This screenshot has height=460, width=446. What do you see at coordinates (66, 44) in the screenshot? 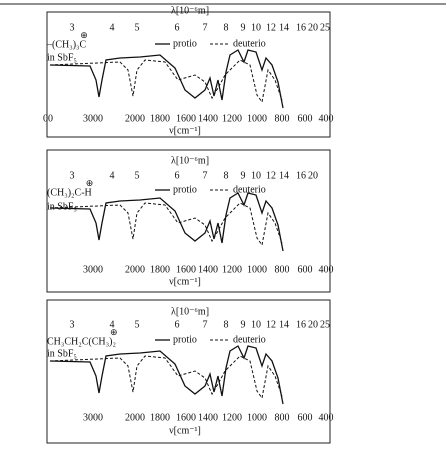
I see `compound-label: –(CH₃)₃C` at bounding box center [66, 44].